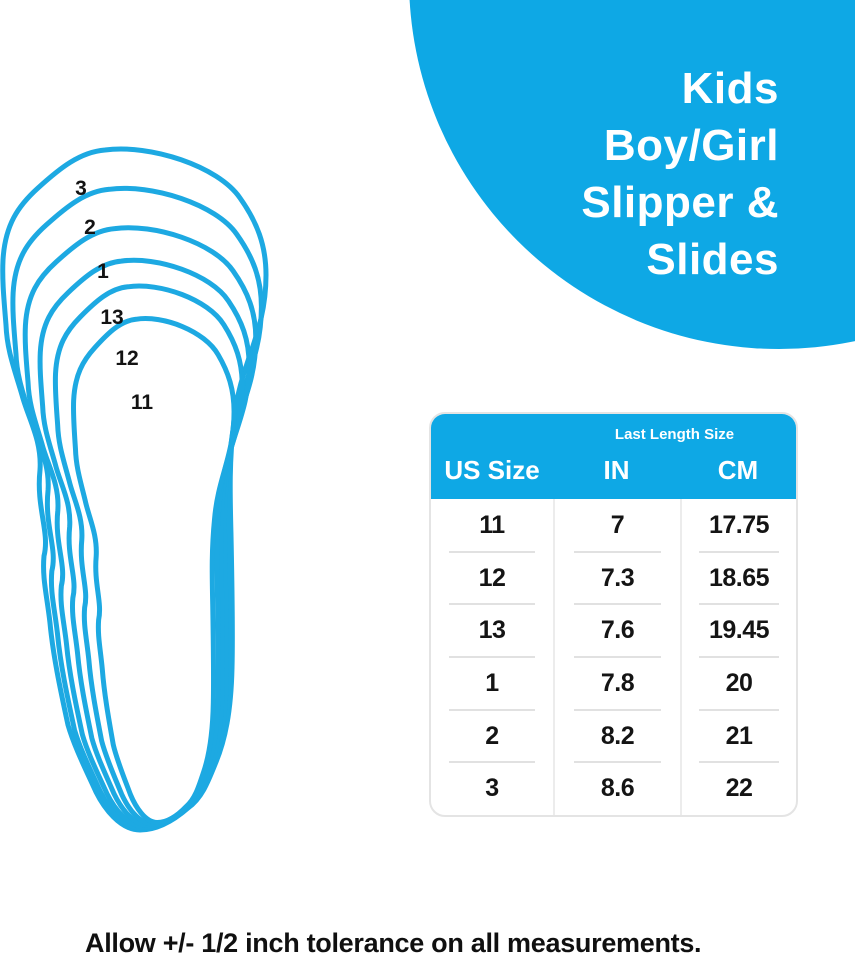 The image size is (855, 956). What do you see at coordinates (680, 174) in the screenshot?
I see `banner-title: Kids Boy/Girl Slipper & Slides` at bounding box center [680, 174].